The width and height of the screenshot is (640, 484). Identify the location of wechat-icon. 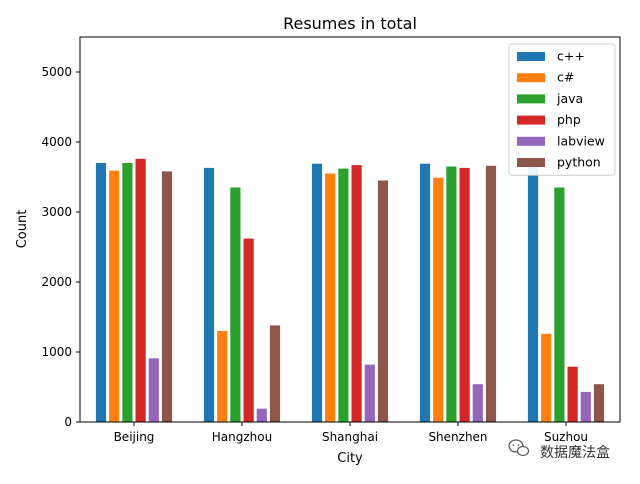
(519, 448).